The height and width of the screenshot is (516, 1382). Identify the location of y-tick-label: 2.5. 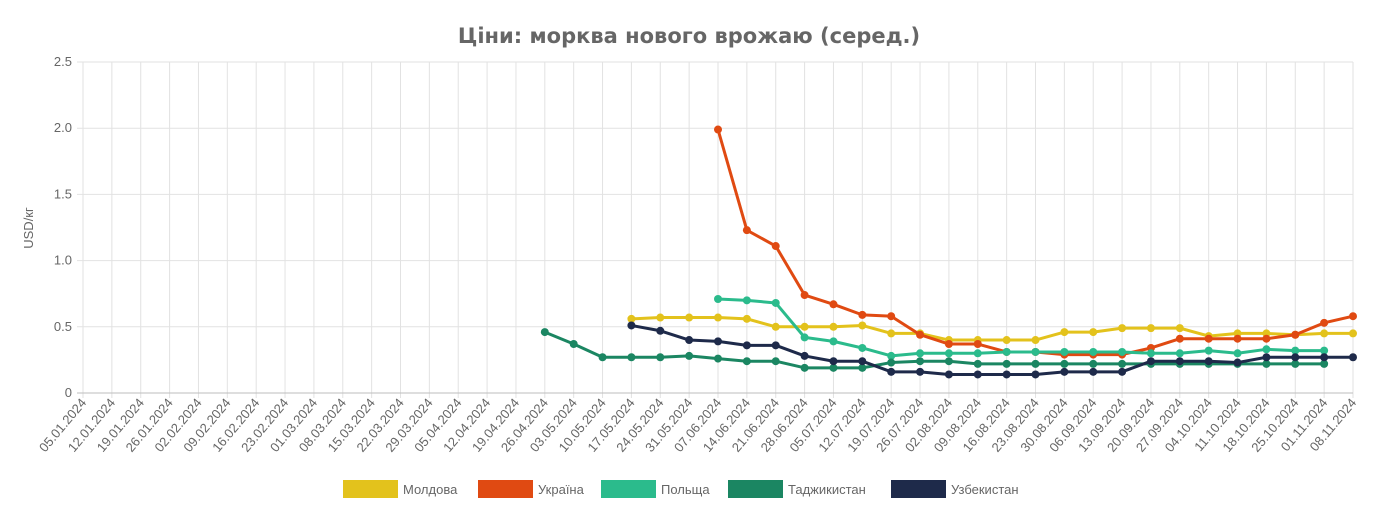
(63, 61).